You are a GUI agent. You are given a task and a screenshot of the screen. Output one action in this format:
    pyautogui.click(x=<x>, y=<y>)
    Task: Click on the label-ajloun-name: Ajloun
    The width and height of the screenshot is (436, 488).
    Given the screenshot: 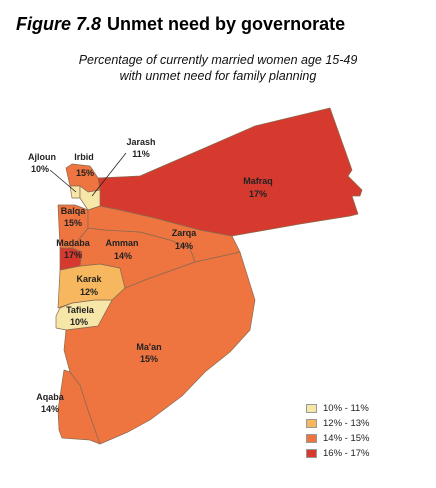 What is the action you would take?
    pyautogui.click(x=42, y=157)
    